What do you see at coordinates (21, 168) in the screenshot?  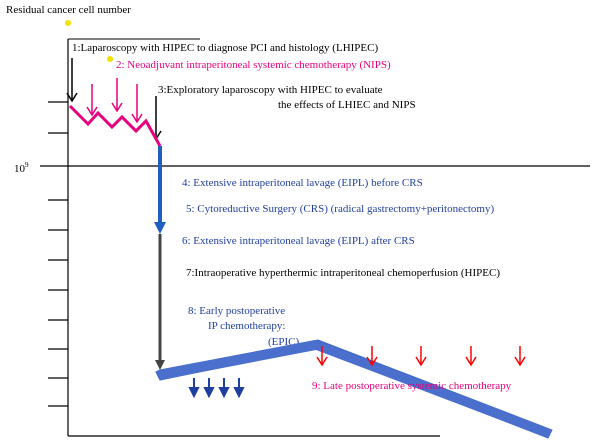 I see `y-tick-label: 109` at bounding box center [21, 168].